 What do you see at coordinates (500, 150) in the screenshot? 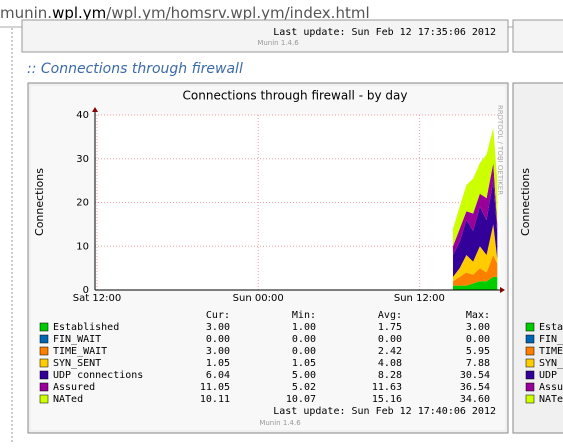
I see `watermark: RRDTOOL / TOBI OETIKER` at bounding box center [500, 150].